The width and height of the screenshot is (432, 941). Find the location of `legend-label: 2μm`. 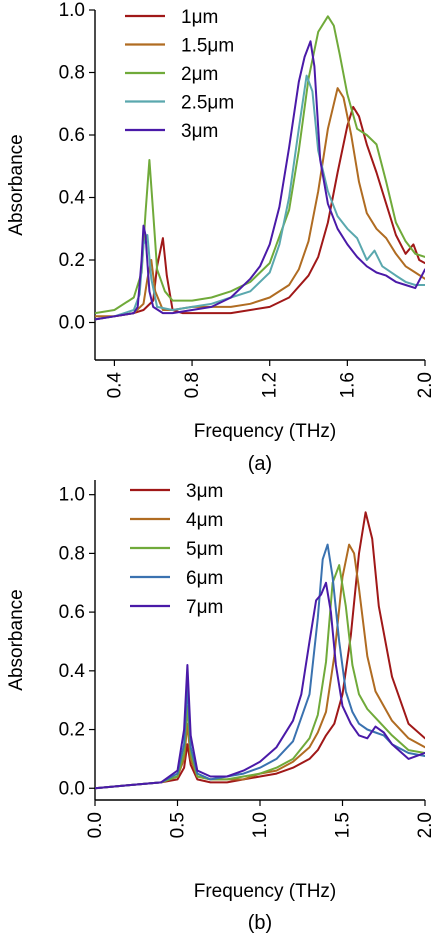

legend-label: 2μm is located at coordinates (199, 74).